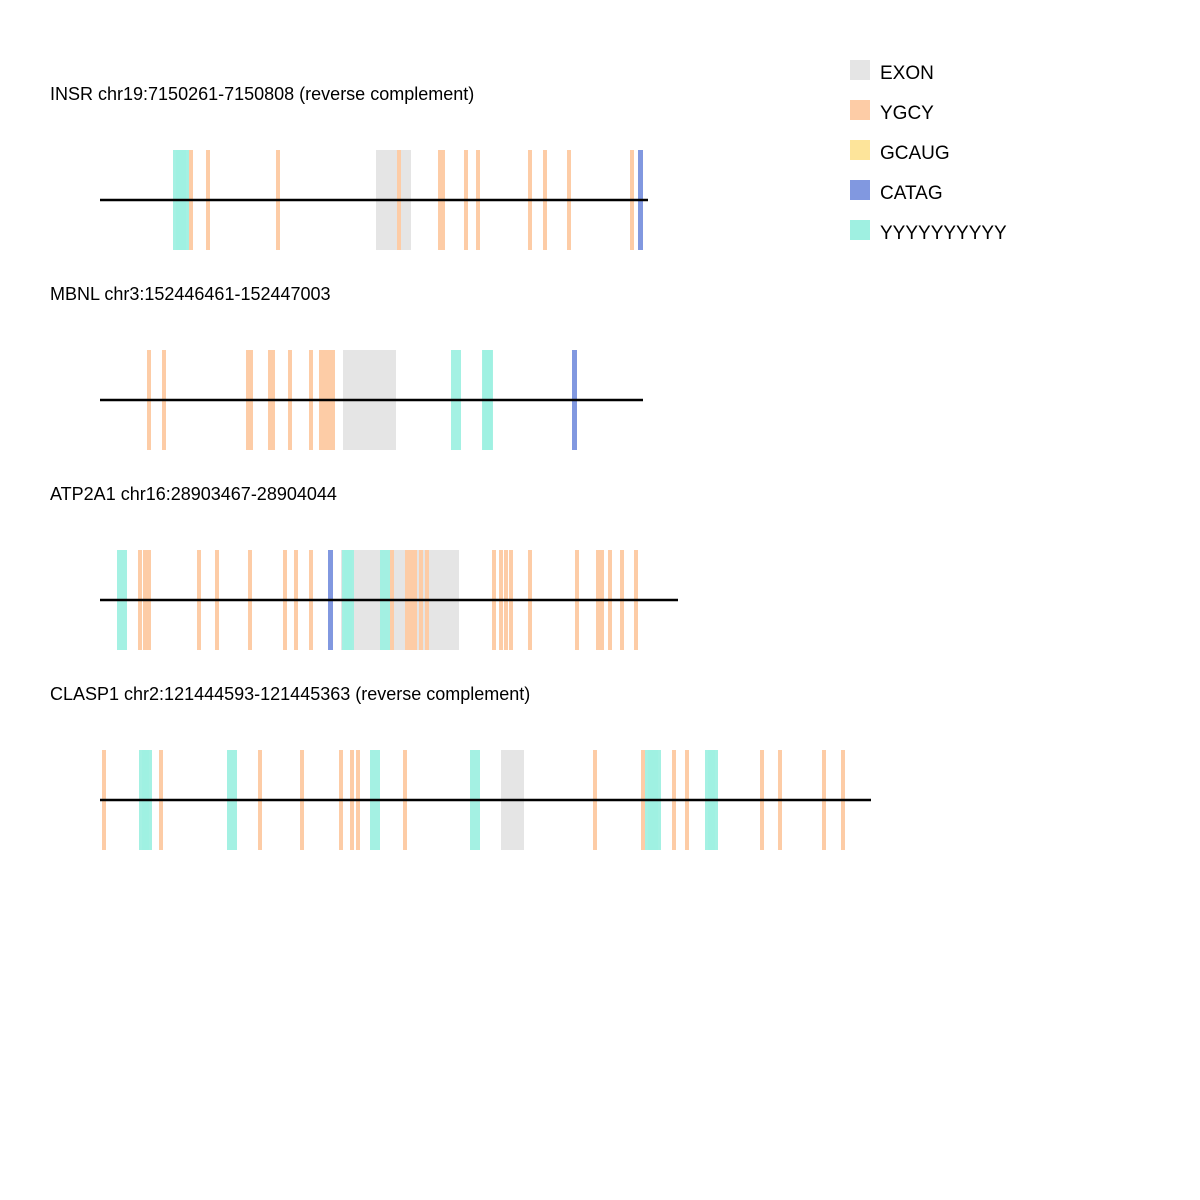 This screenshot has width=1200, height=1200. I want to click on legend-label-catag: CATAG, so click(911, 193).